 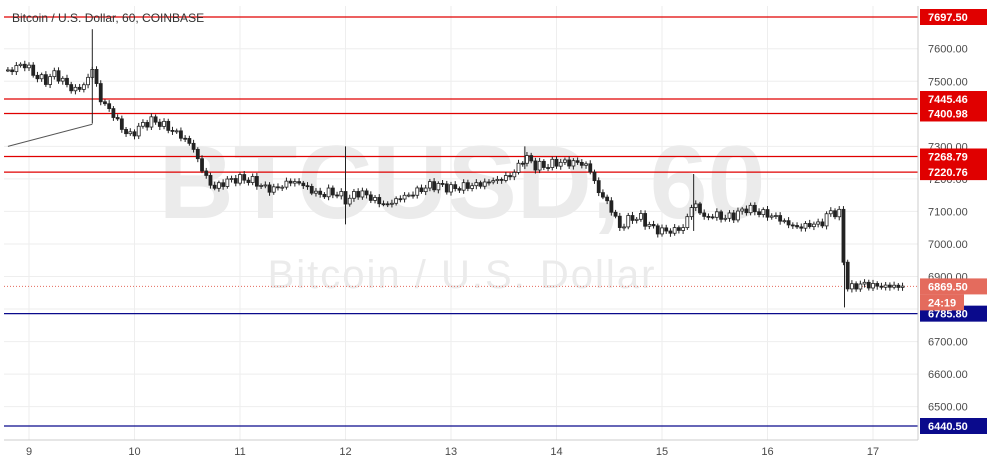 I want to click on resistance-label: 7220.76, so click(x=948, y=173).